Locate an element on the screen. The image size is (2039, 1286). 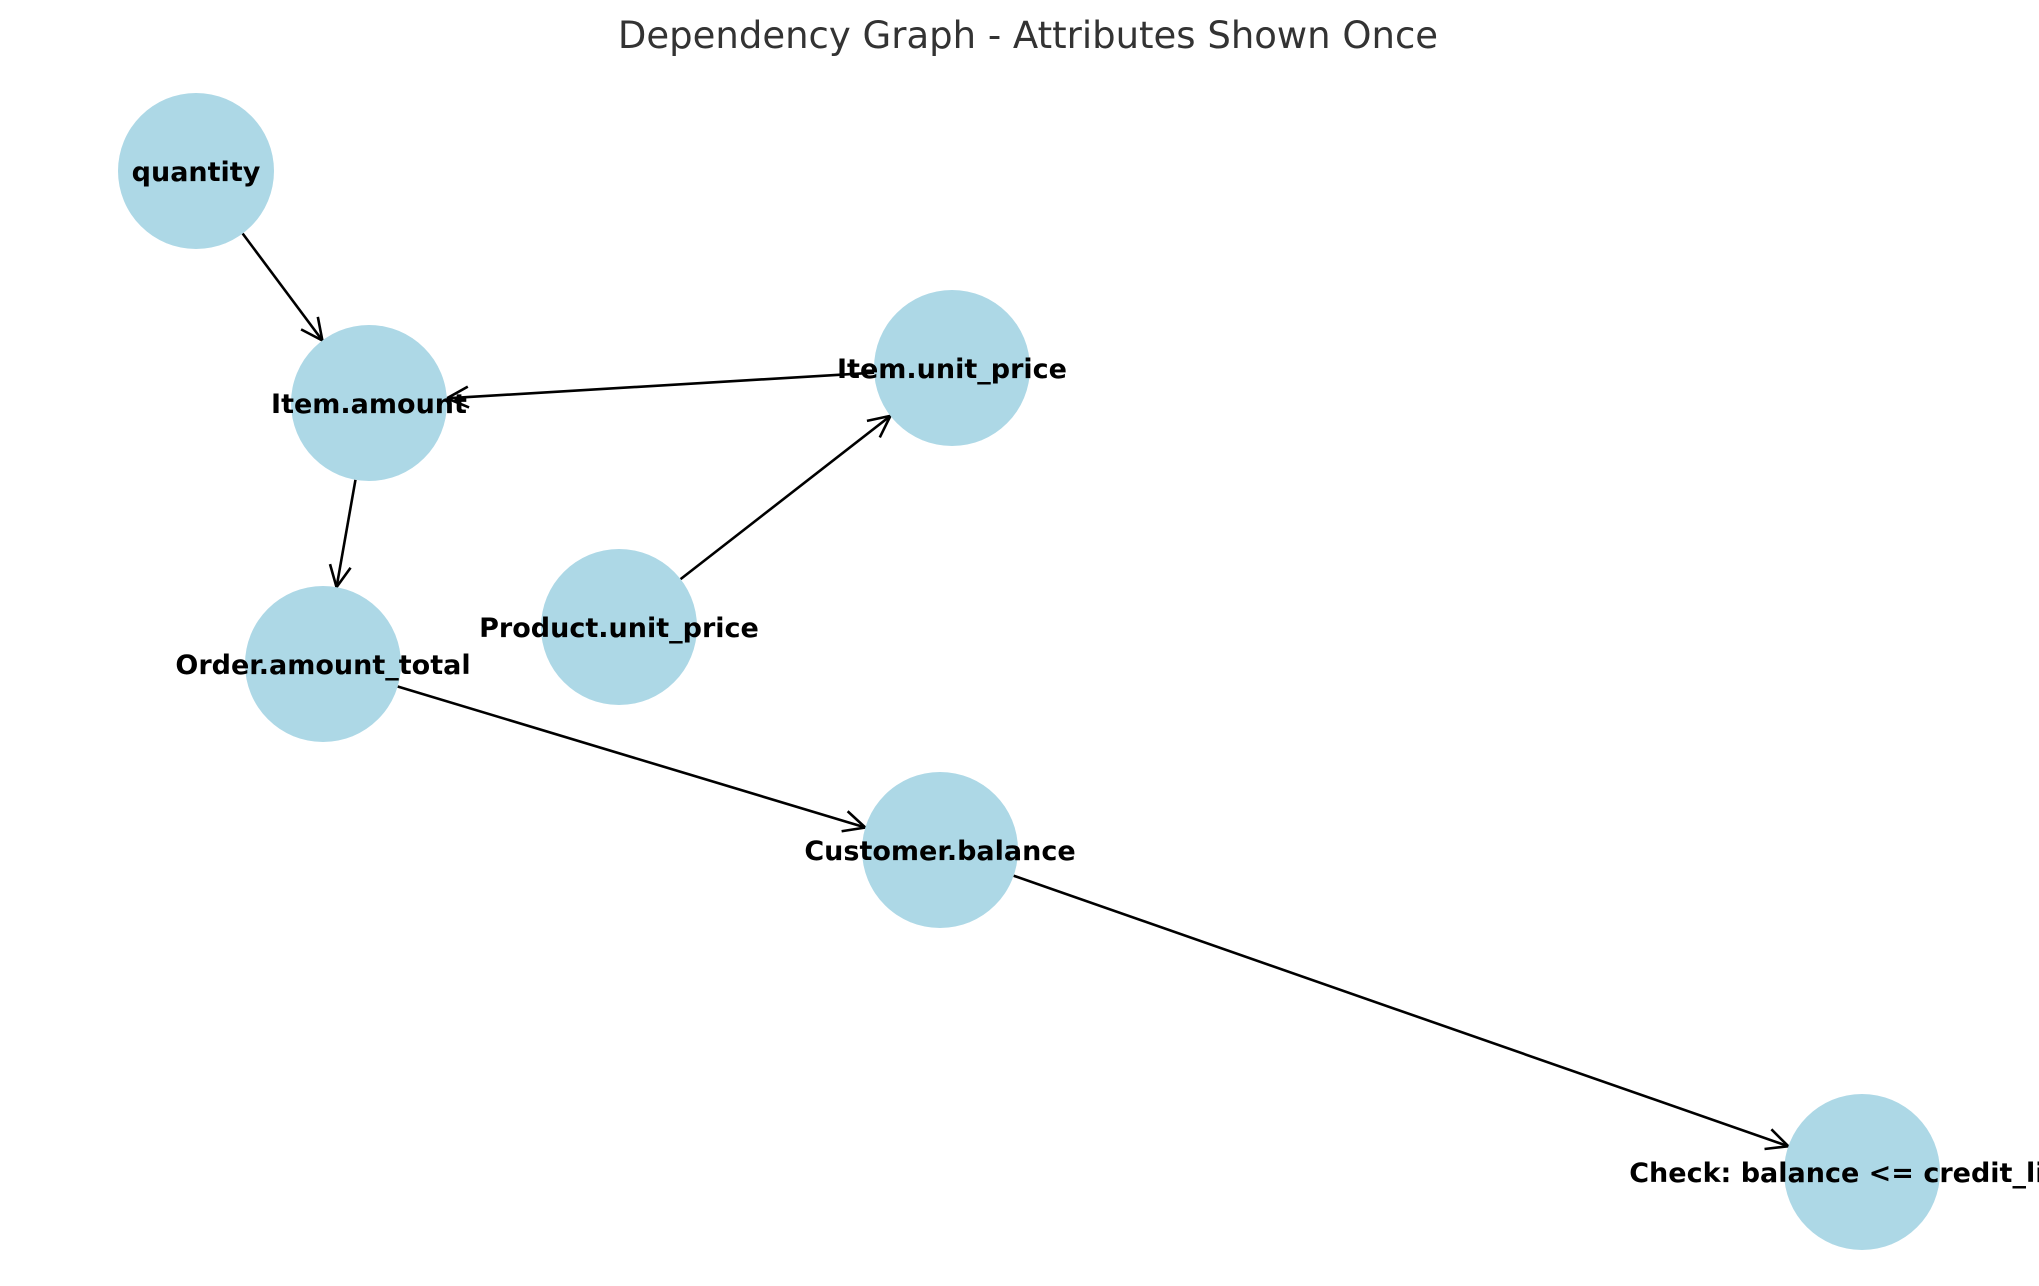
node-label: Item.unit_price is located at coordinates (952, 369).